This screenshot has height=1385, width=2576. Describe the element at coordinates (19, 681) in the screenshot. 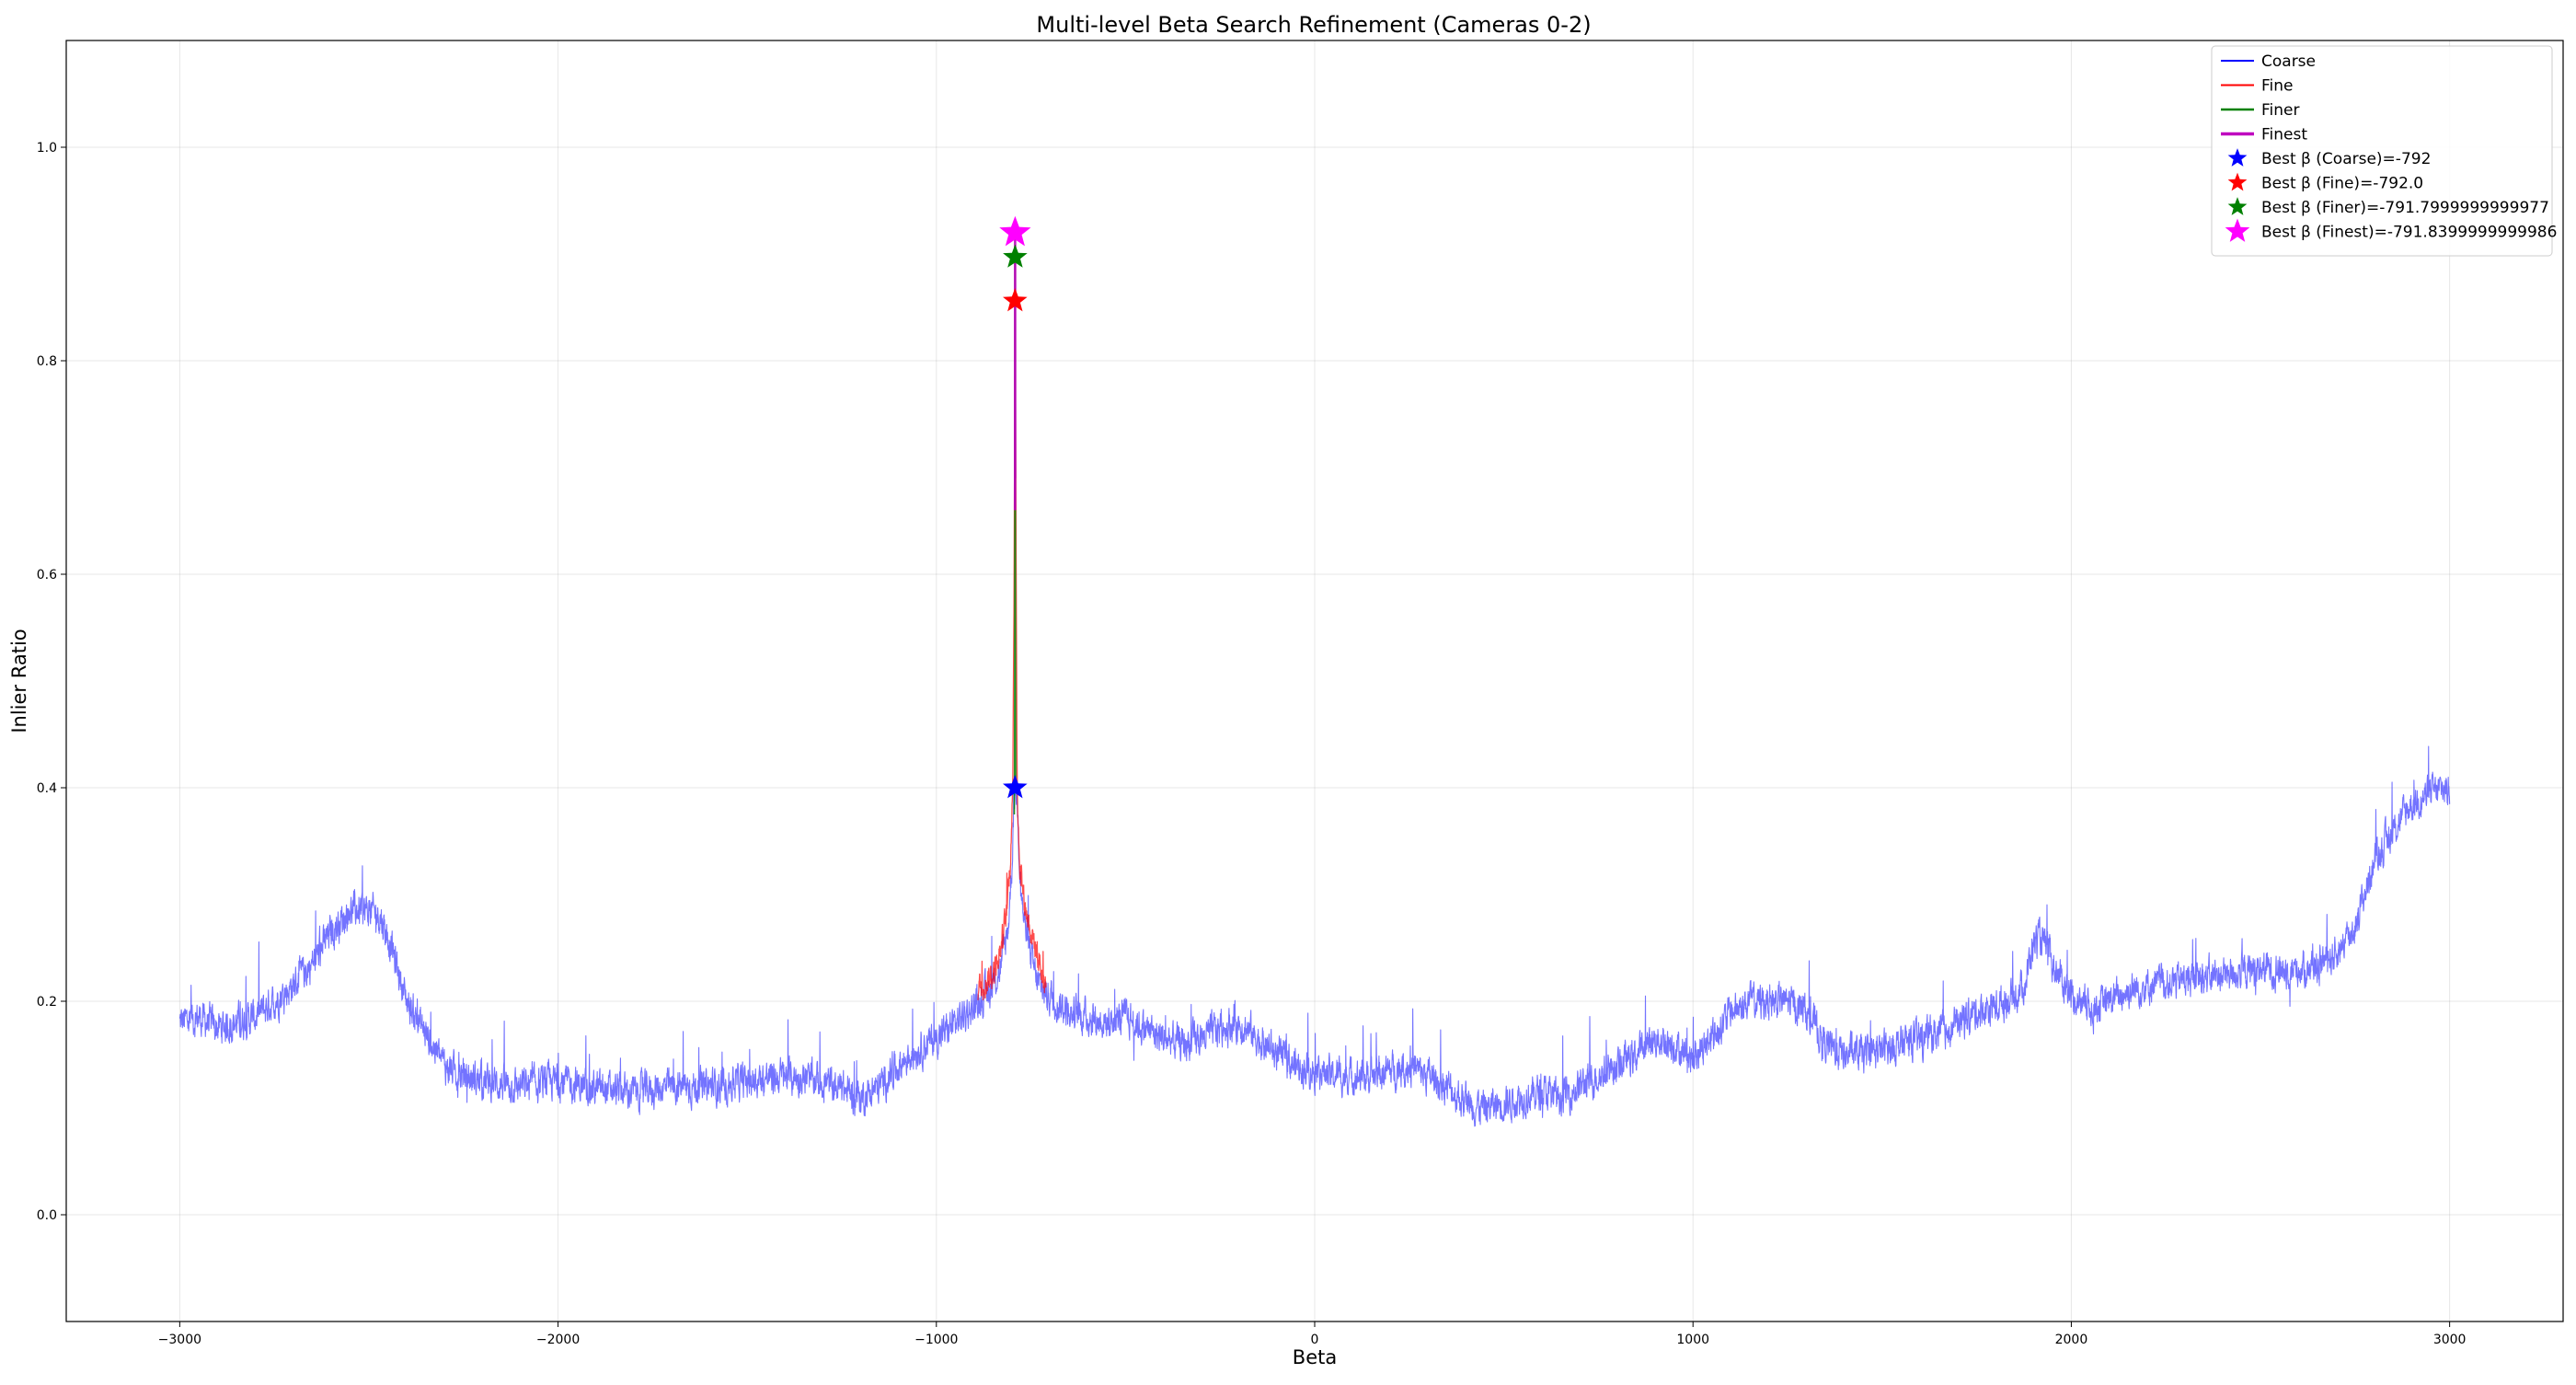

I see `y-axis-label: Inlier Ratio` at that location.